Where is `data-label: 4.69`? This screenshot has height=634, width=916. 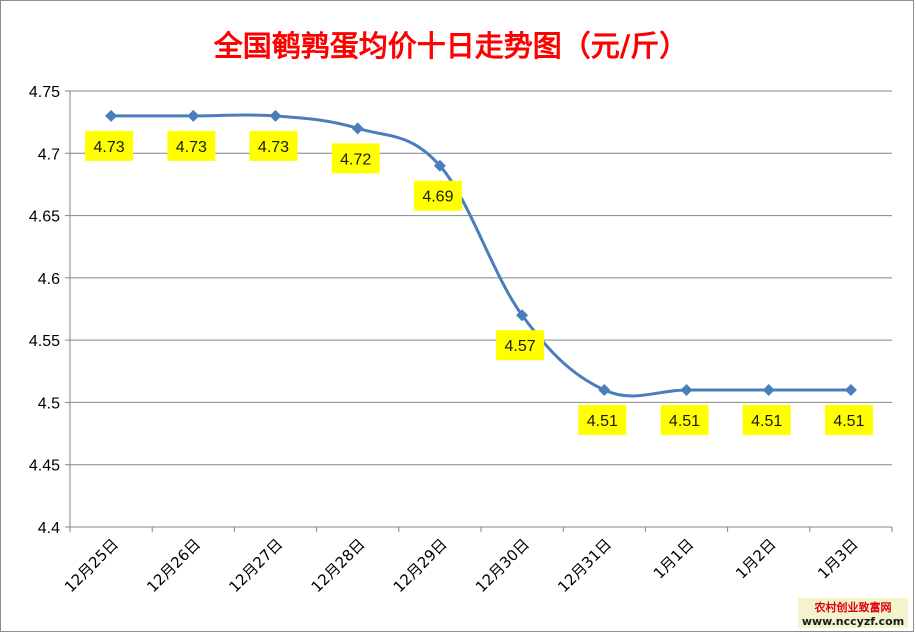
data-label: 4.69 is located at coordinates (437, 197).